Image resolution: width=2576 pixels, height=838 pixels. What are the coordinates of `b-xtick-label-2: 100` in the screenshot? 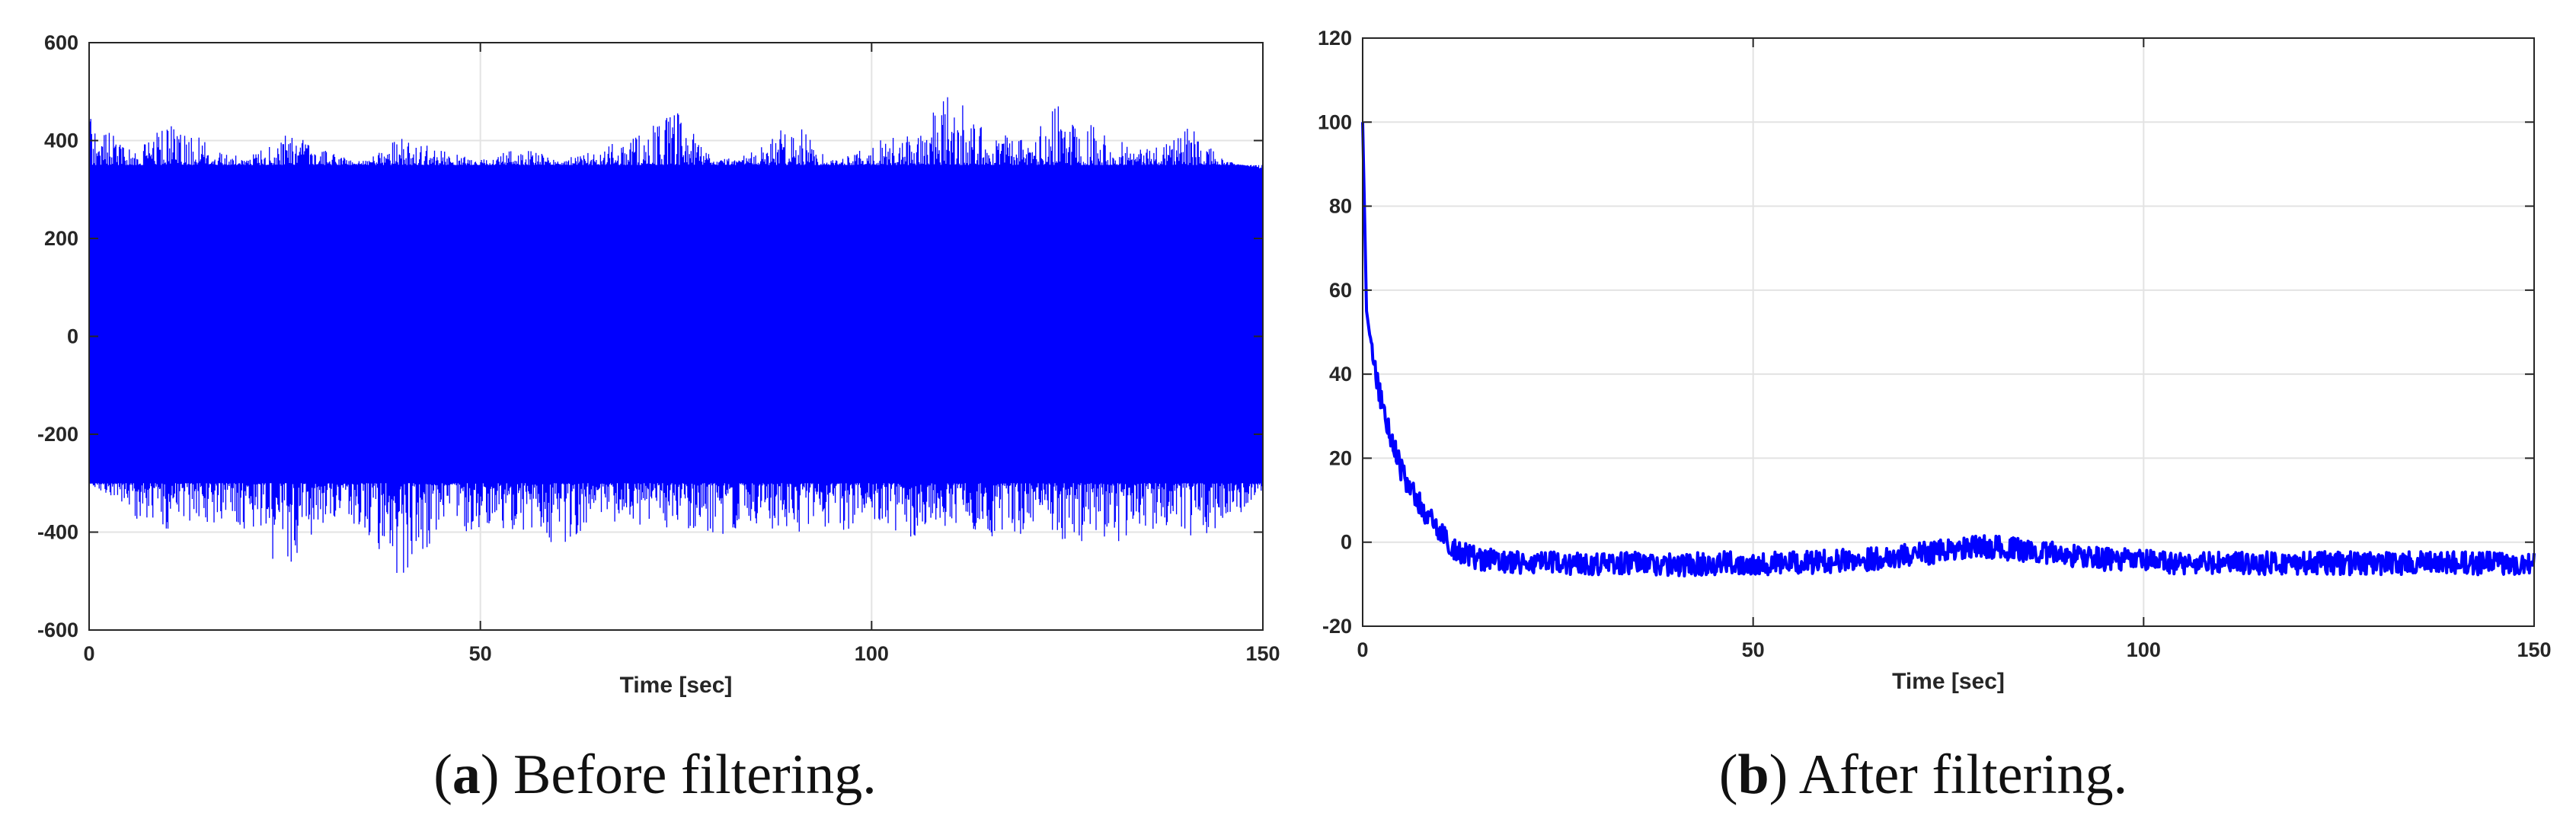 It's located at (2144, 649).